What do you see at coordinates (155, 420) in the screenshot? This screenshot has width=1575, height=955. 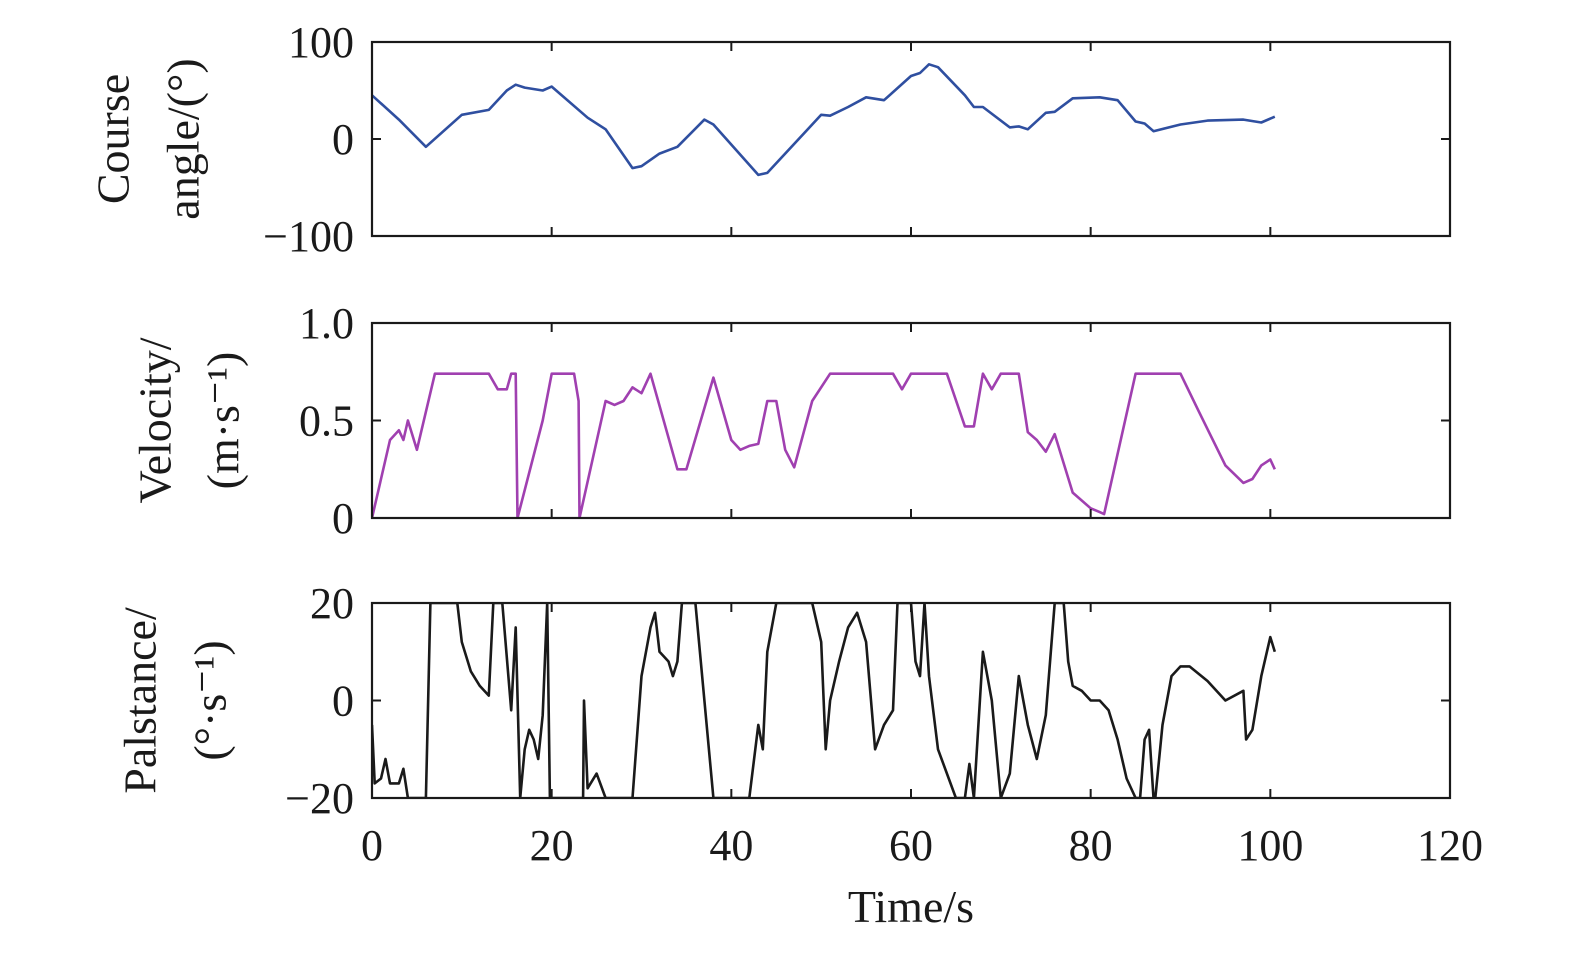 I see `velocity-y-axis-label: Velocity/` at bounding box center [155, 420].